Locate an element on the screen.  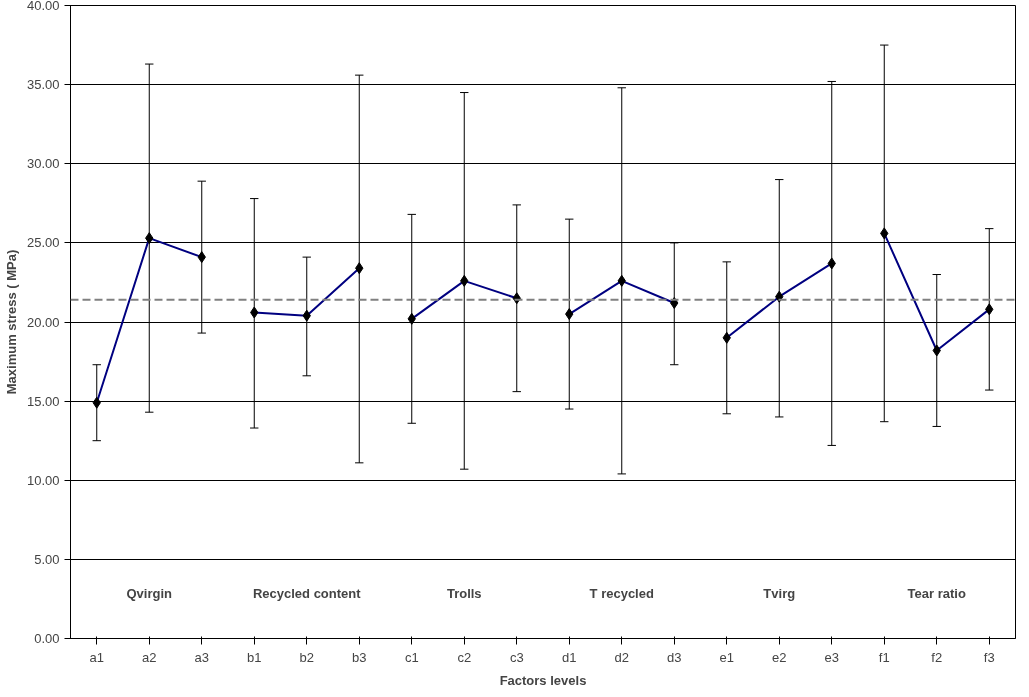
x-tick-label: d2 is located at coordinates (621, 657).